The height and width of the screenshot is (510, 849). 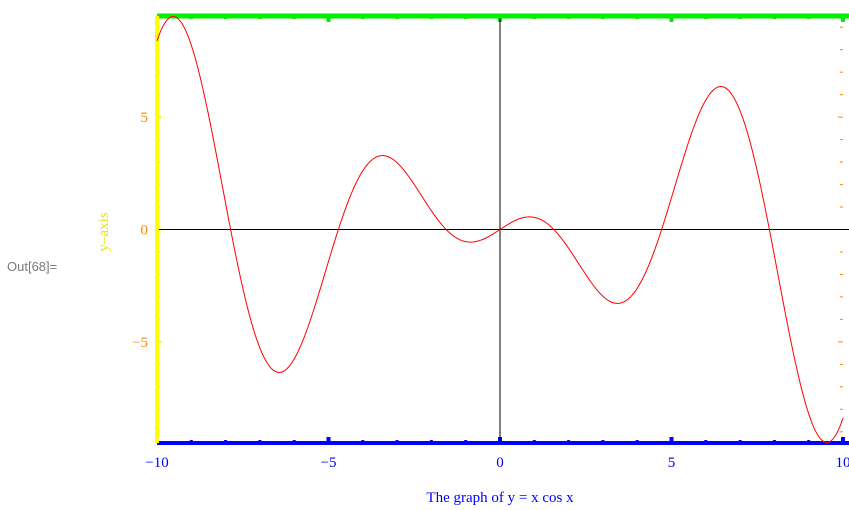 I want to click on x-tick-label: −10, so click(x=156, y=463).